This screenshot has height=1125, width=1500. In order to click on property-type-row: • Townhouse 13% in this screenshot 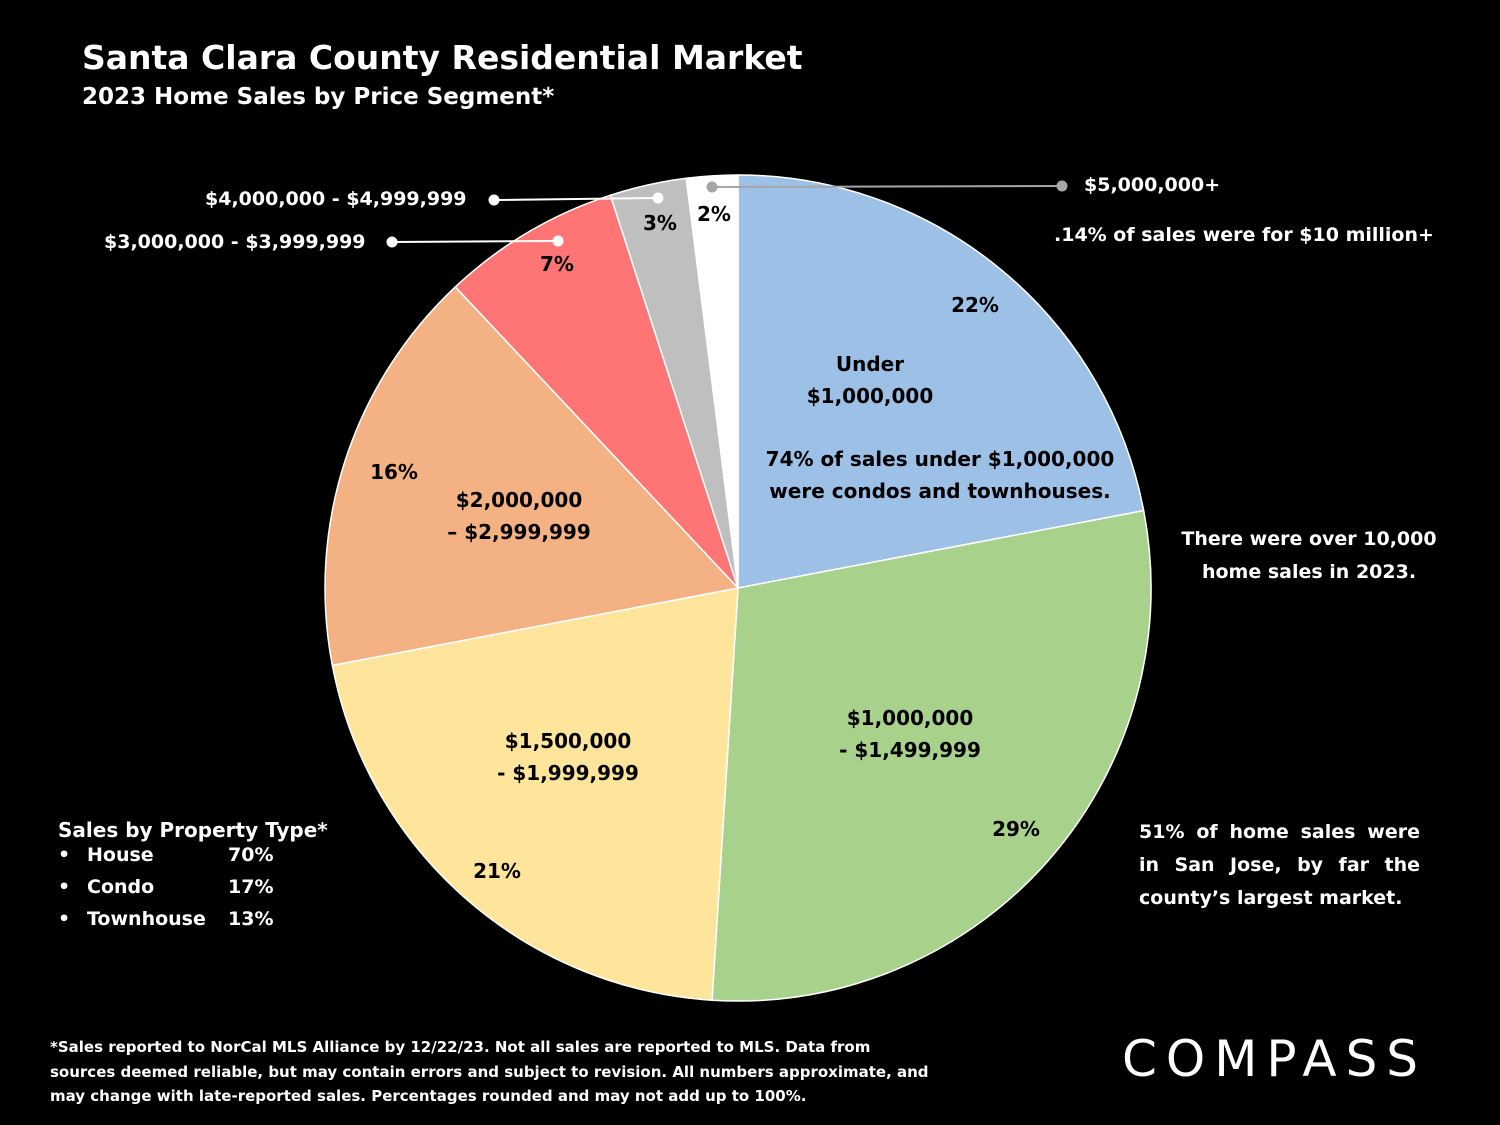, I will do `click(193, 924)`.